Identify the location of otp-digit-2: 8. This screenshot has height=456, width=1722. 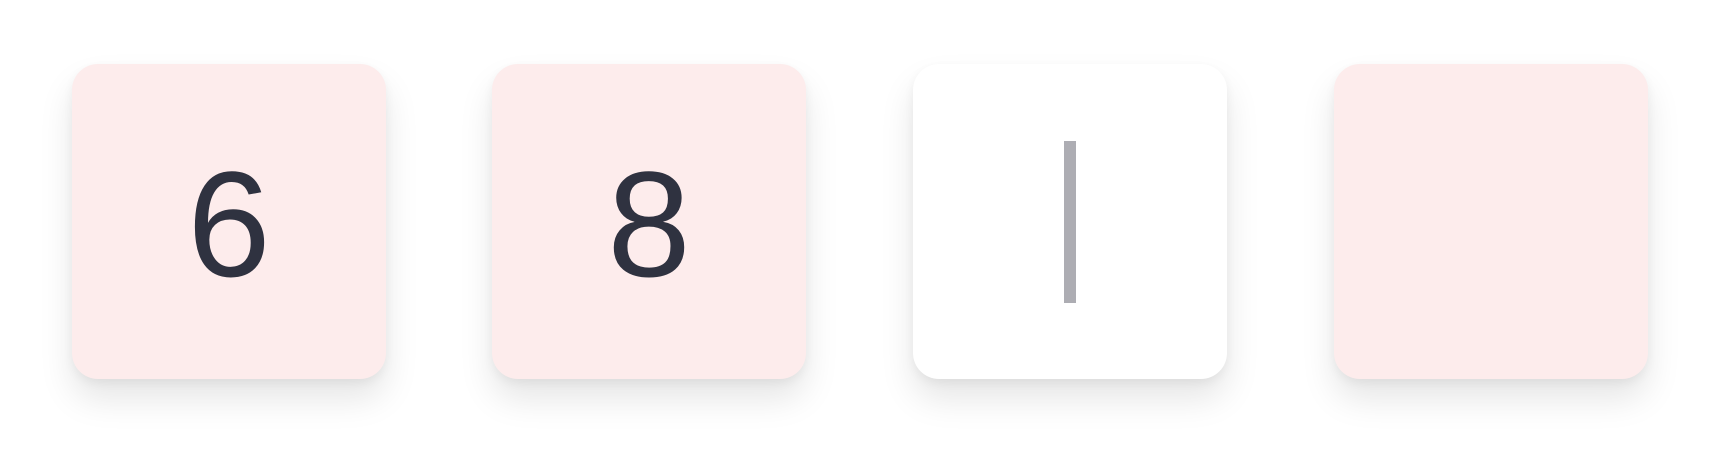
(649, 223).